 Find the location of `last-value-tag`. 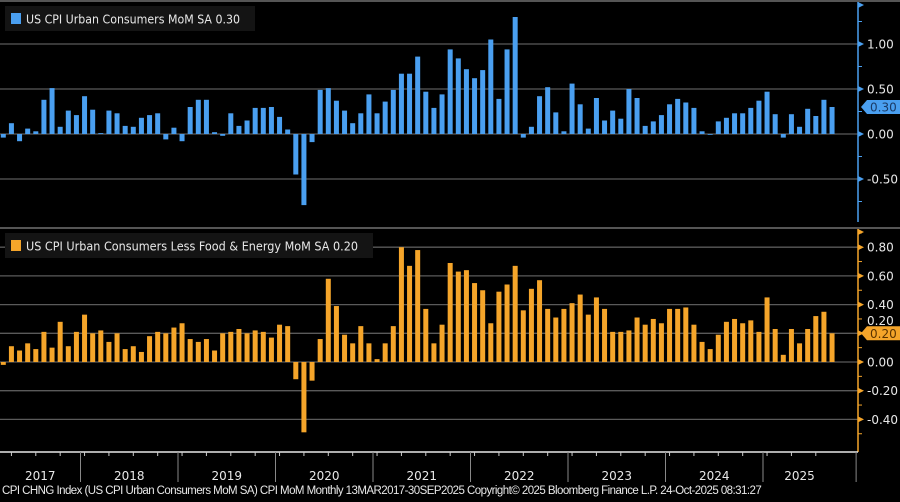

last-value-tag is located at coordinates (880, 333).